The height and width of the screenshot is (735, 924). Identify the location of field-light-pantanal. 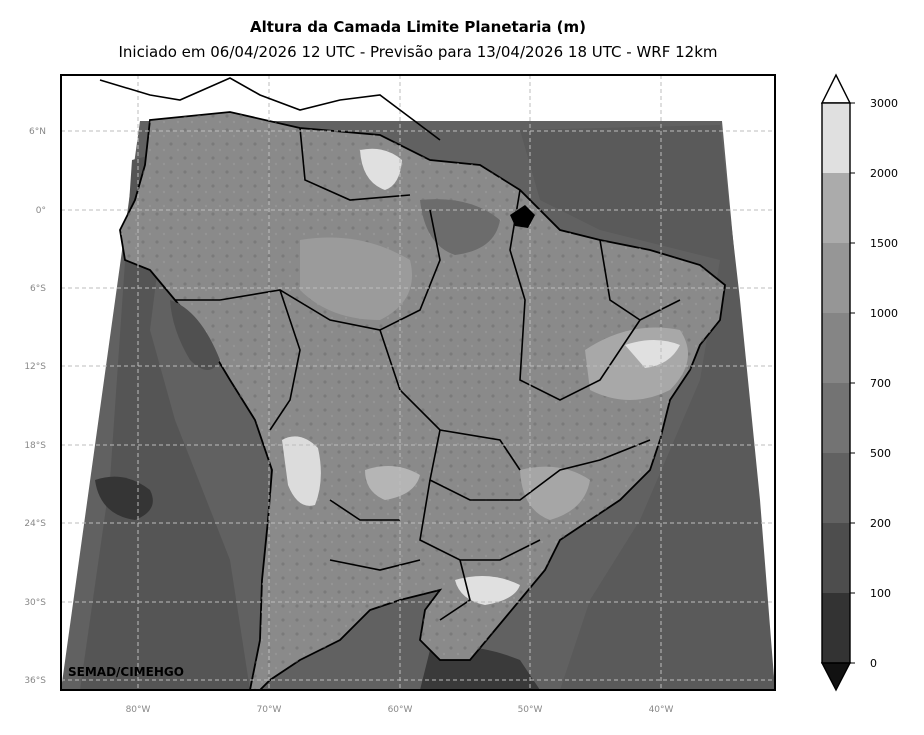
(392, 483).